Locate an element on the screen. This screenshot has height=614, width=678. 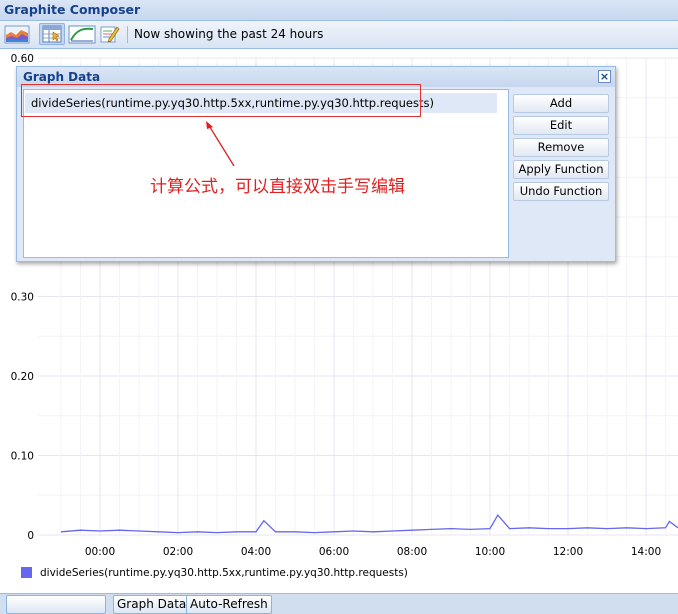
undo-function-button: Undo Function is located at coordinates (561, 191).